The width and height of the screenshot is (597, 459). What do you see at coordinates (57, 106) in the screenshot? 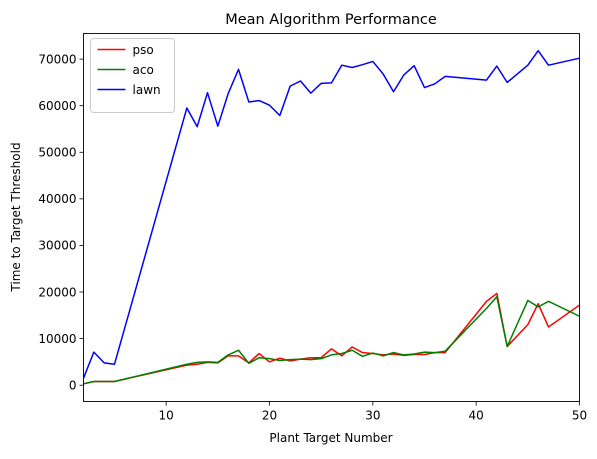
I see `y-tick-label: 60000` at bounding box center [57, 106].